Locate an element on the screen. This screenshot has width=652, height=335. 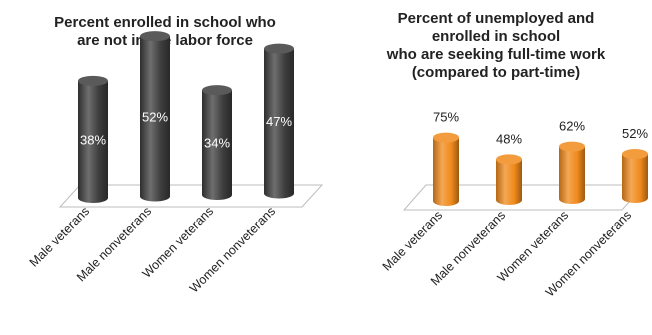
data-label: 62% is located at coordinates (572, 126).